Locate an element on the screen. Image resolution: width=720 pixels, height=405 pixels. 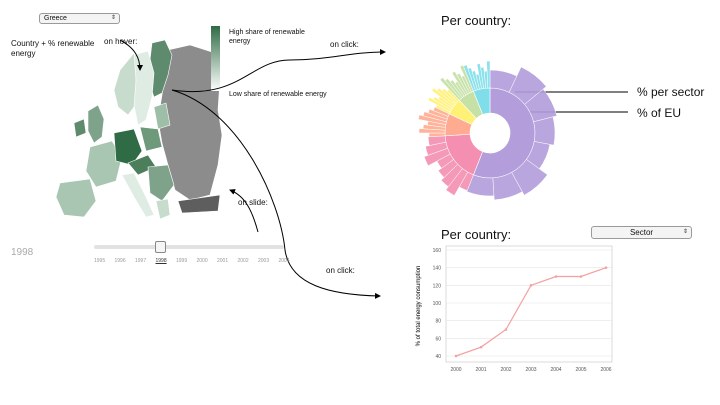
slider-year-1998: 1998 is located at coordinates (161, 261).